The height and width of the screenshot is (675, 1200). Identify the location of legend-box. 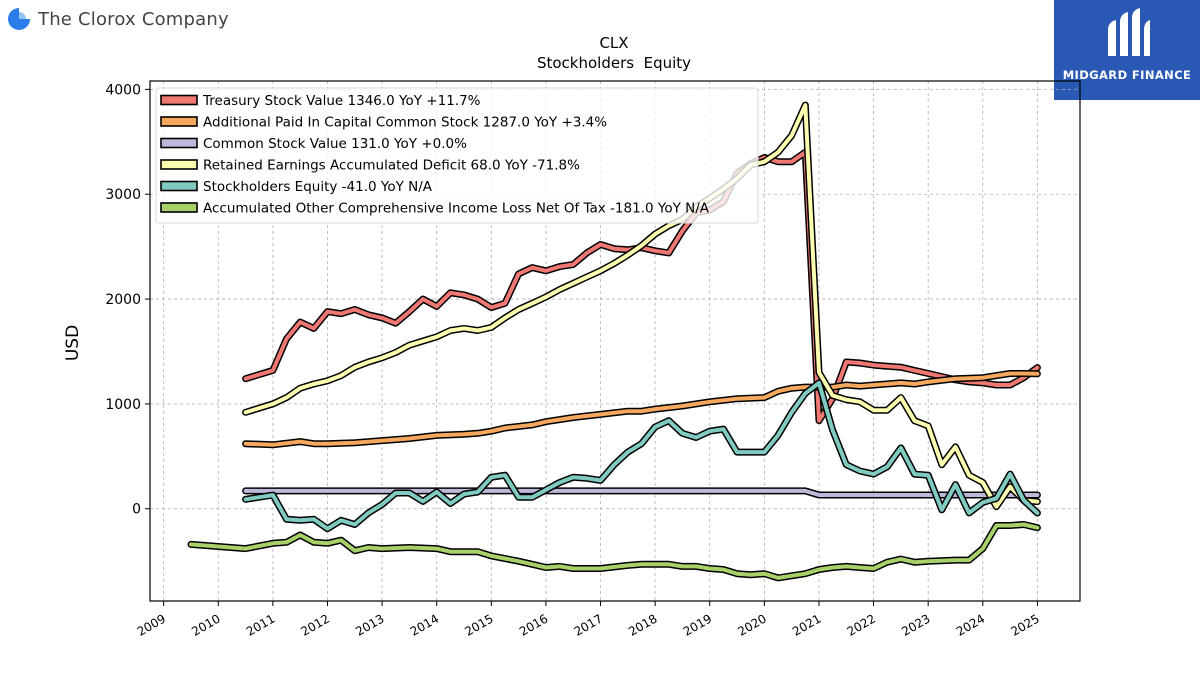
(457, 155).